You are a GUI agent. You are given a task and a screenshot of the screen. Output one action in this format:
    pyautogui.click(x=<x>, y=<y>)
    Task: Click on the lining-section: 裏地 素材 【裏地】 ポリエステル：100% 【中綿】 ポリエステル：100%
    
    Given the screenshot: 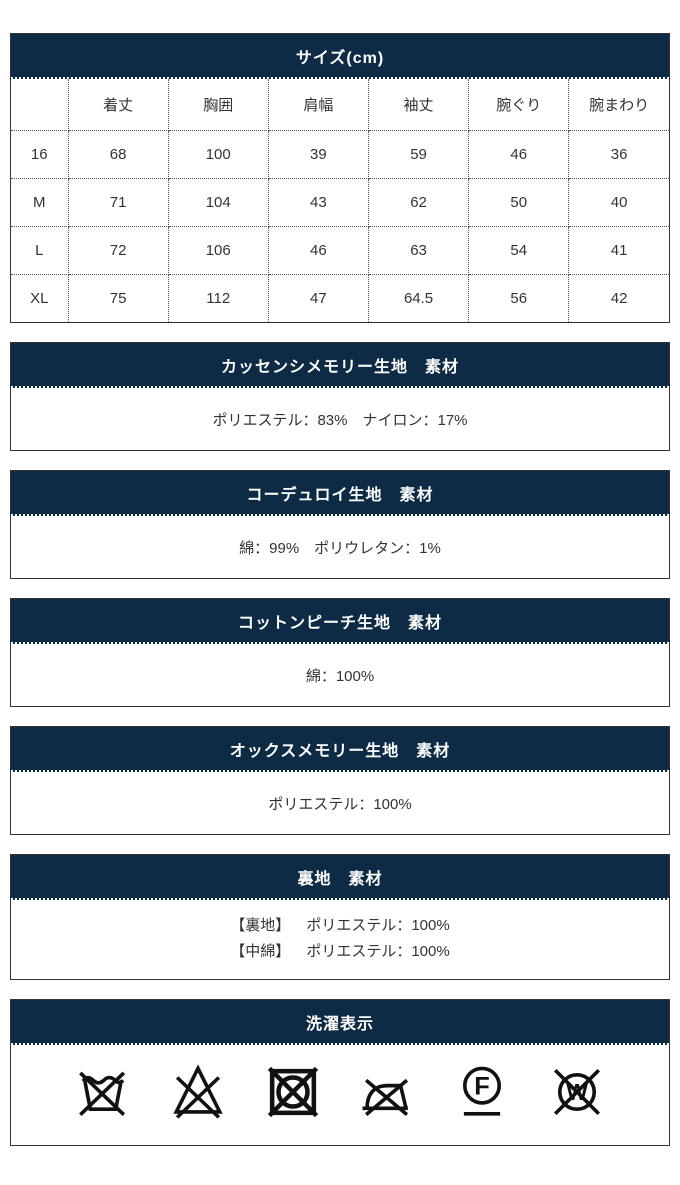 What is the action you would take?
    pyautogui.click(x=340, y=917)
    